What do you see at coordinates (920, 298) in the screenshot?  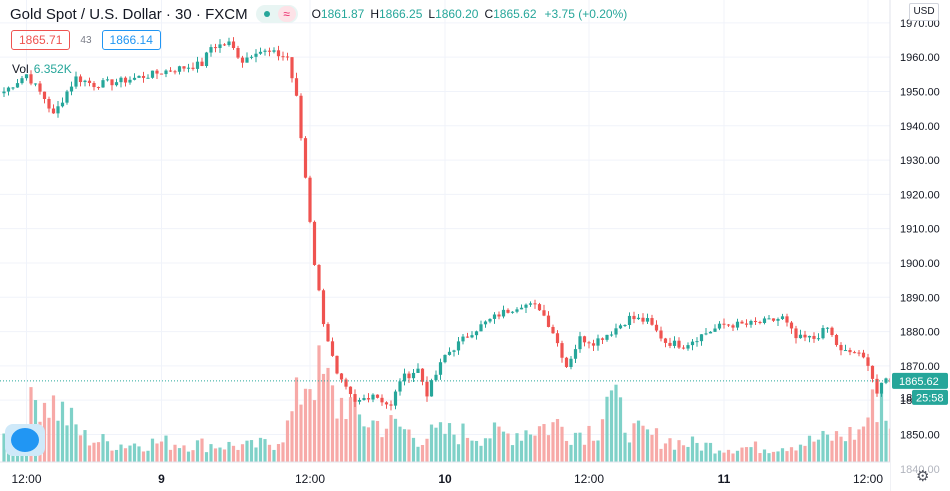 I see `price-tick-label: 1890.00` at bounding box center [920, 298].